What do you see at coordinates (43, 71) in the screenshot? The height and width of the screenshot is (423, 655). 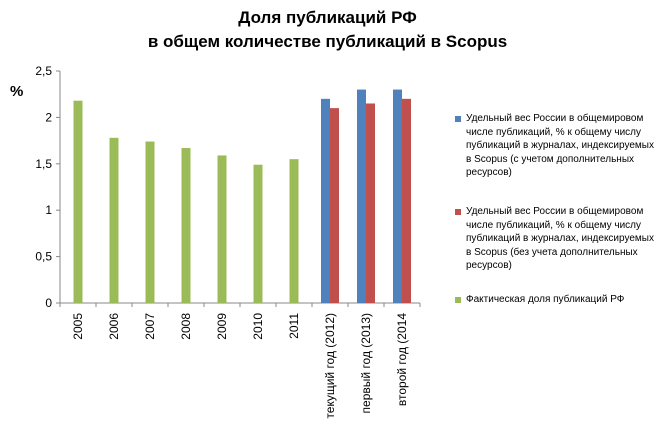 I see `y-tick-label: 2,5` at bounding box center [43, 71].